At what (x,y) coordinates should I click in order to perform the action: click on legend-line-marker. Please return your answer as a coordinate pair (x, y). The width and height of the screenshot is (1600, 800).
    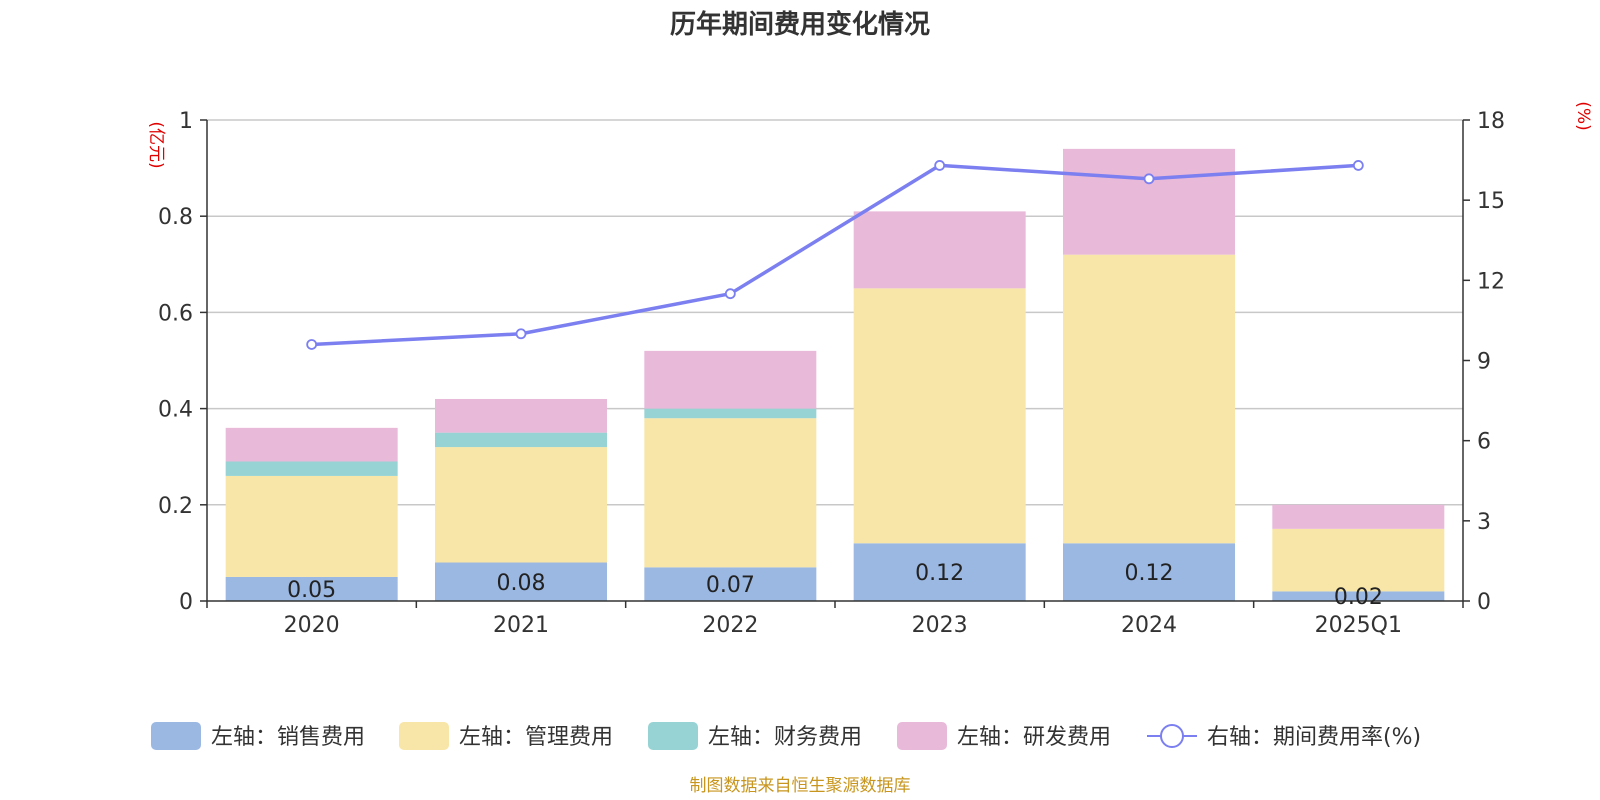
    Looking at the image, I should click on (1172, 736).